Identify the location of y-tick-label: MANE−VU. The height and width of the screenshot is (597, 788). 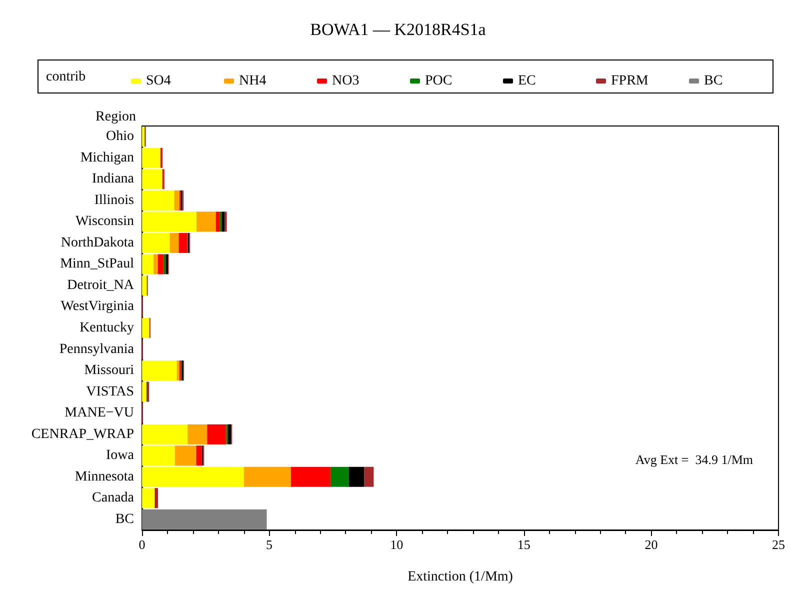
(99, 413).